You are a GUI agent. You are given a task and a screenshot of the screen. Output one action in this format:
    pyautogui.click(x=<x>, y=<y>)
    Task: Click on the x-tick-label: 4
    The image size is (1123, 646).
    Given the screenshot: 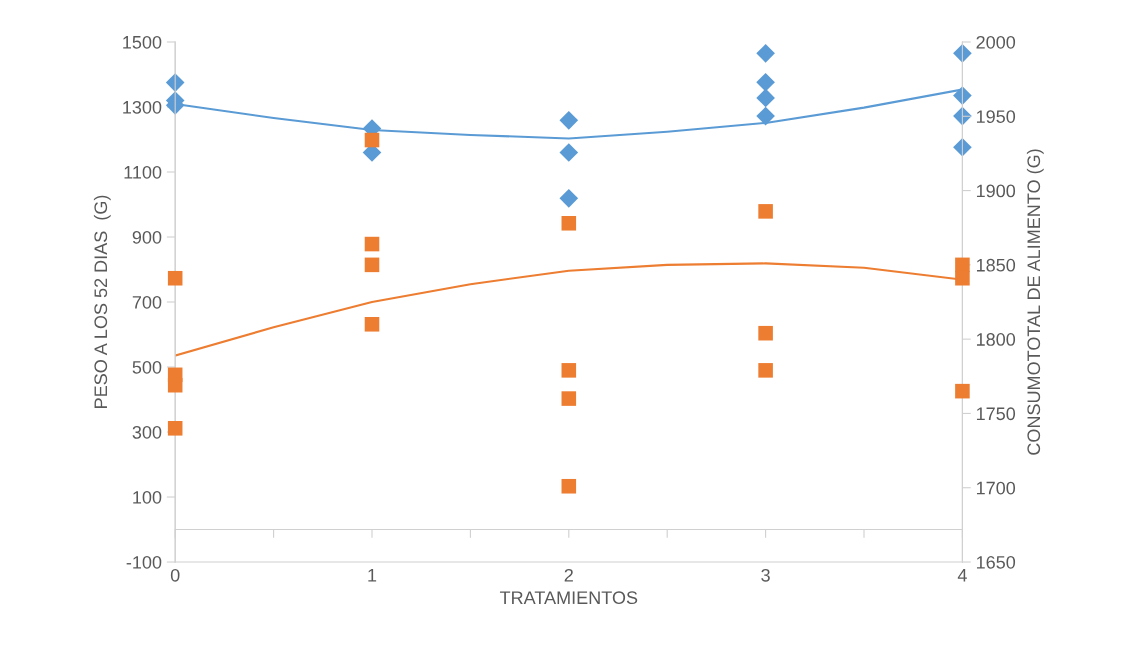 What is the action you would take?
    pyautogui.click(x=962, y=575)
    